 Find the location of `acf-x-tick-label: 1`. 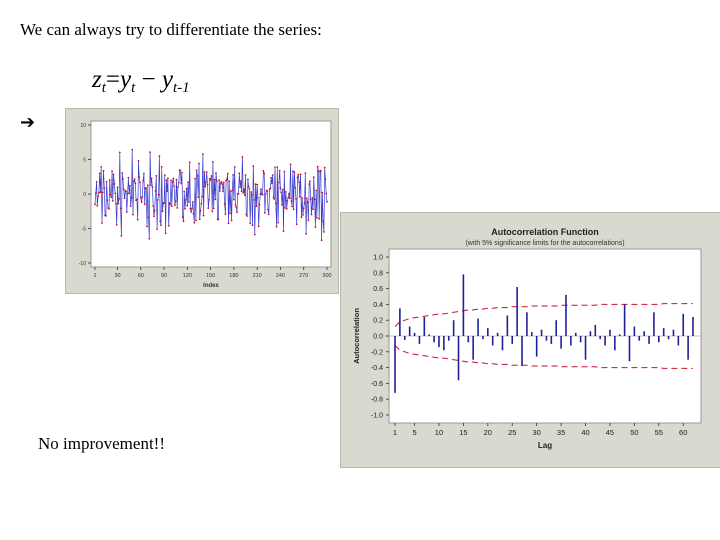

acf-x-tick-label: 1 is located at coordinates (395, 432).